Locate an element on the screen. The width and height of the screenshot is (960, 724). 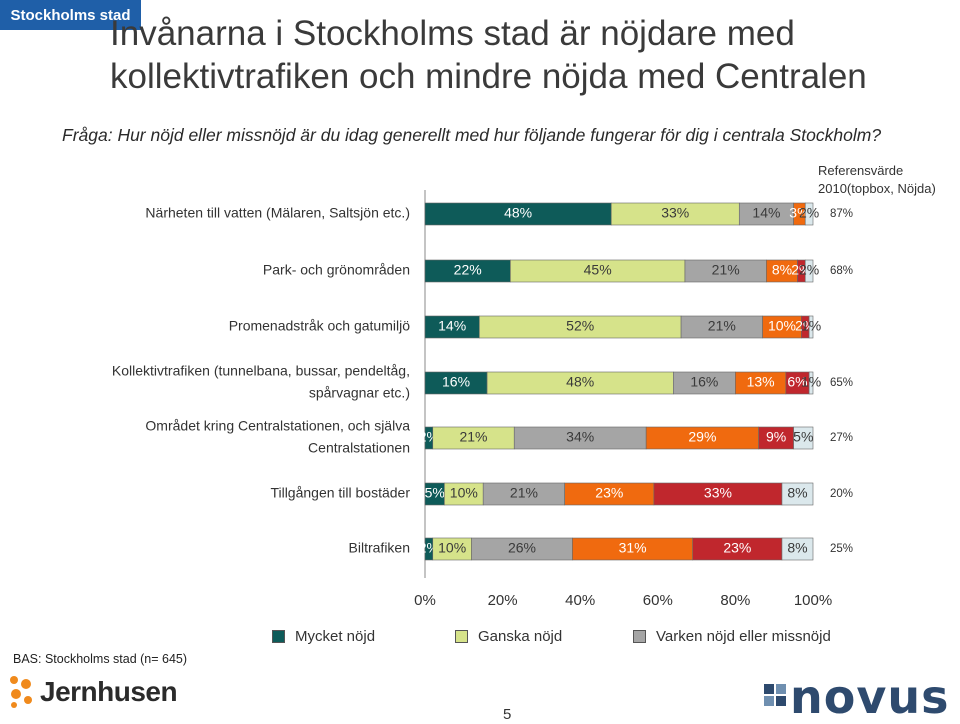
novus-mark-icon is located at coordinates (775, 695).